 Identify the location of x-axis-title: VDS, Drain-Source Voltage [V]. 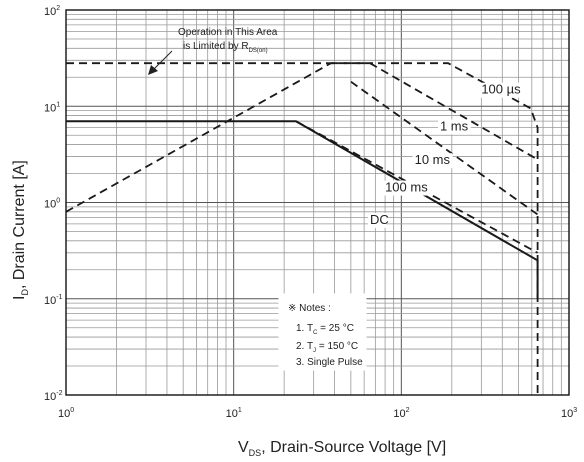
(342, 448).